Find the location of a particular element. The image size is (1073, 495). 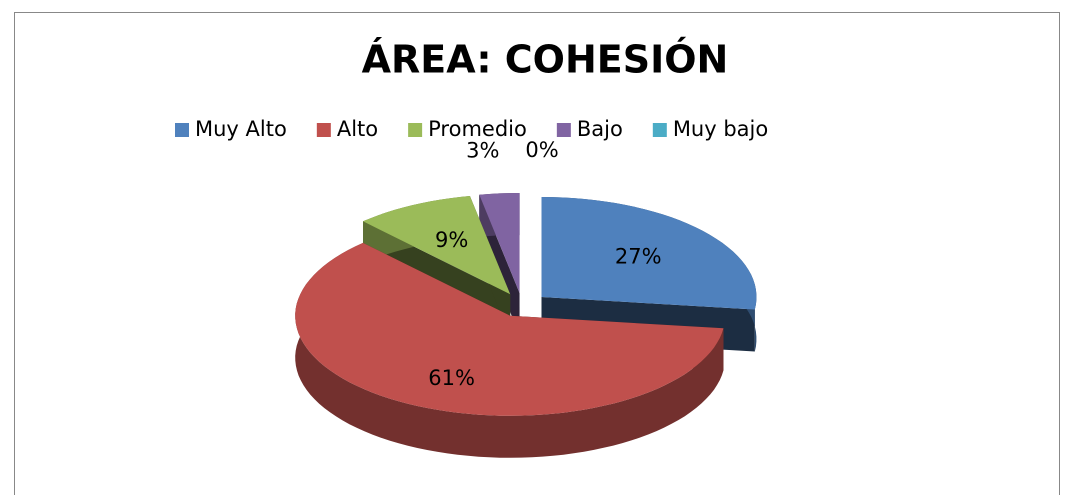

data-label: 0% is located at coordinates (541, 150).